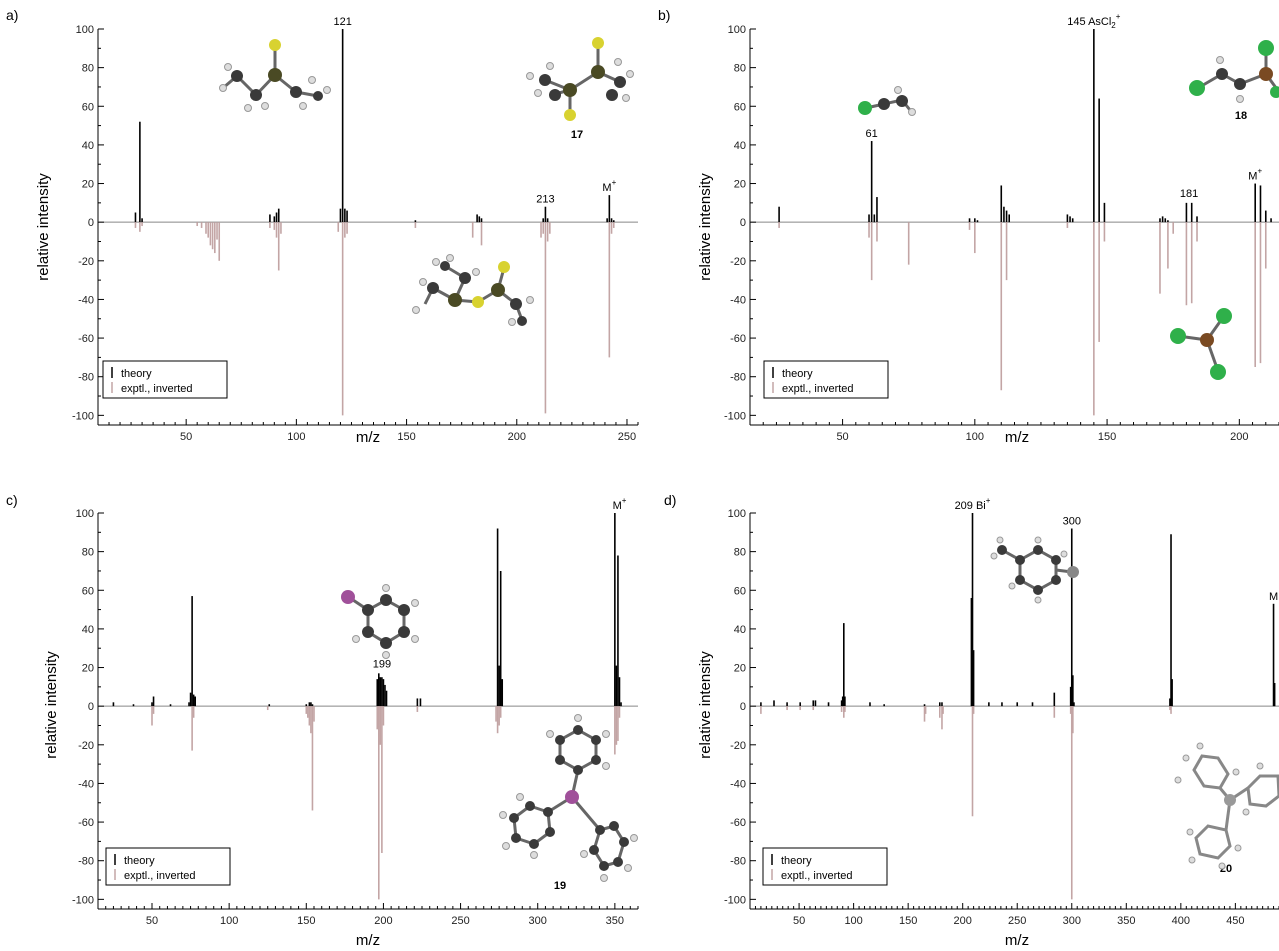 The width and height of the screenshot is (1279, 951). What do you see at coordinates (1181, 921) in the screenshot?
I see `x-tick-label: 400` at bounding box center [1181, 921].